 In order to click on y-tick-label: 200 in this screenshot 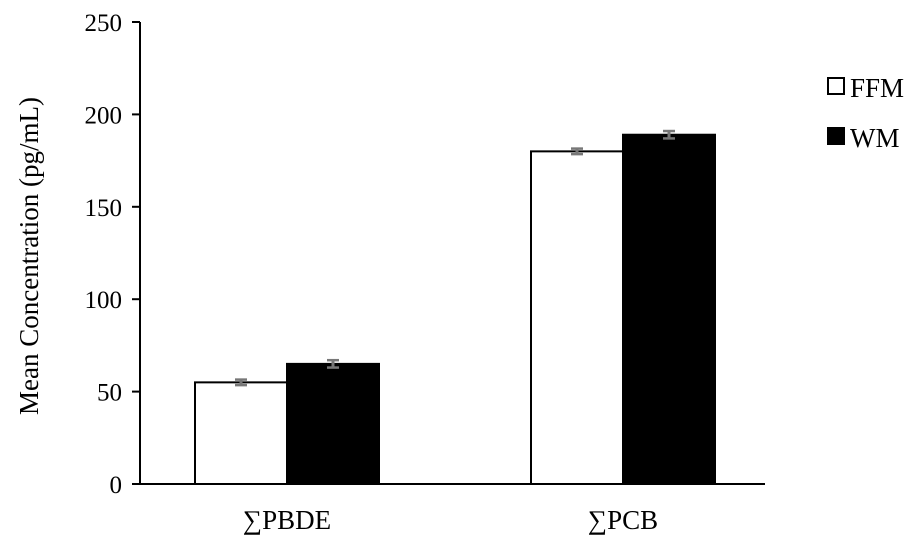, I will do `click(104, 115)`.